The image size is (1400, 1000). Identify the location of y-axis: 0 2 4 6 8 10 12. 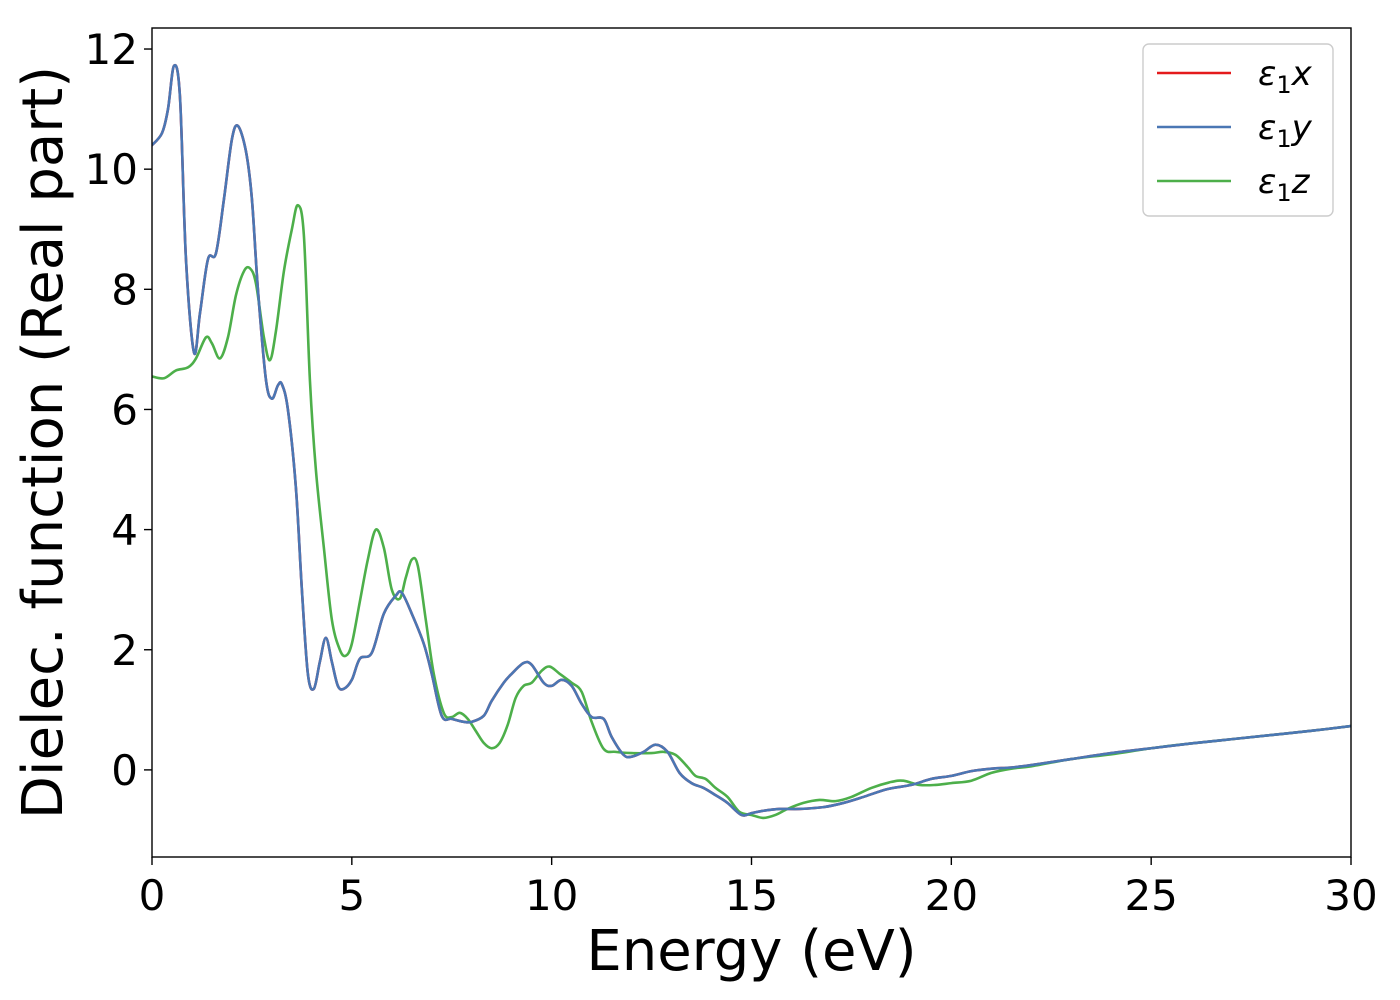
(118, 410).